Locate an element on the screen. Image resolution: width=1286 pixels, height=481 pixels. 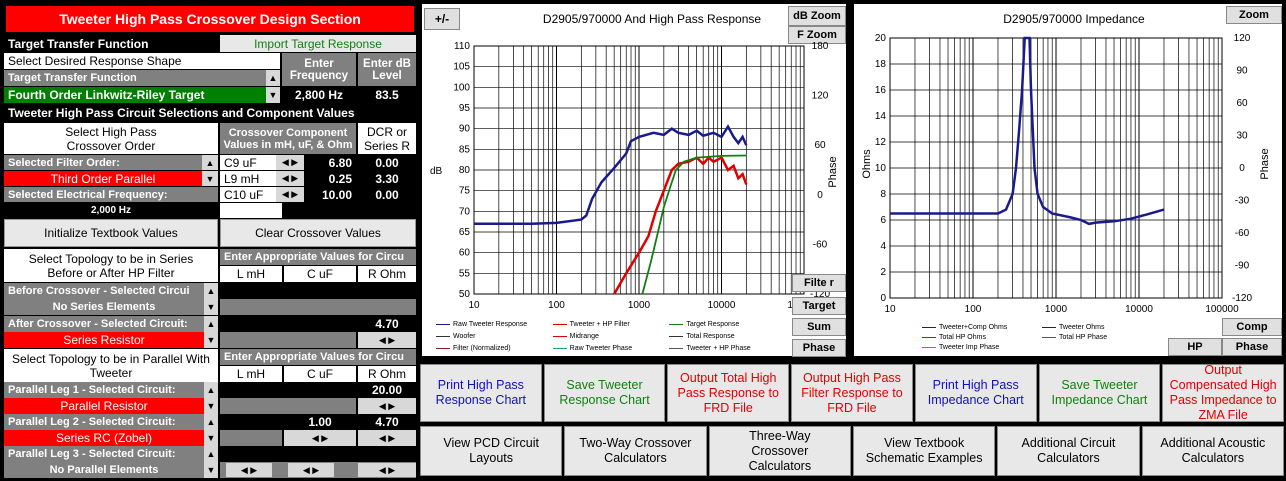
calculator-button-0: View PCD Circuit Layouts is located at coordinates (491, 451).